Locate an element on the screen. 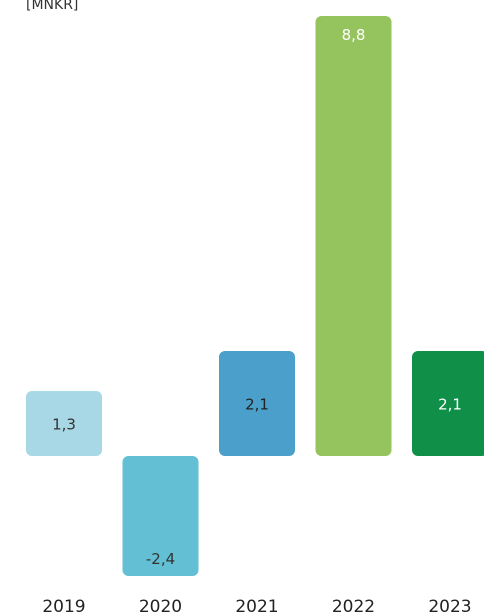  value-label-2023: 2,1 is located at coordinates (450, 405).